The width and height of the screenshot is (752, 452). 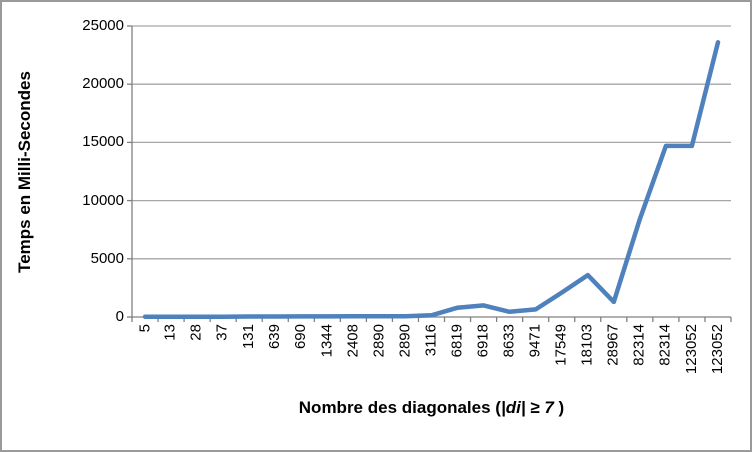 What do you see at coordinates (103, 25) in the screenshot?
I see `y-tick-label: 25000` at bounding box center [103, 25].